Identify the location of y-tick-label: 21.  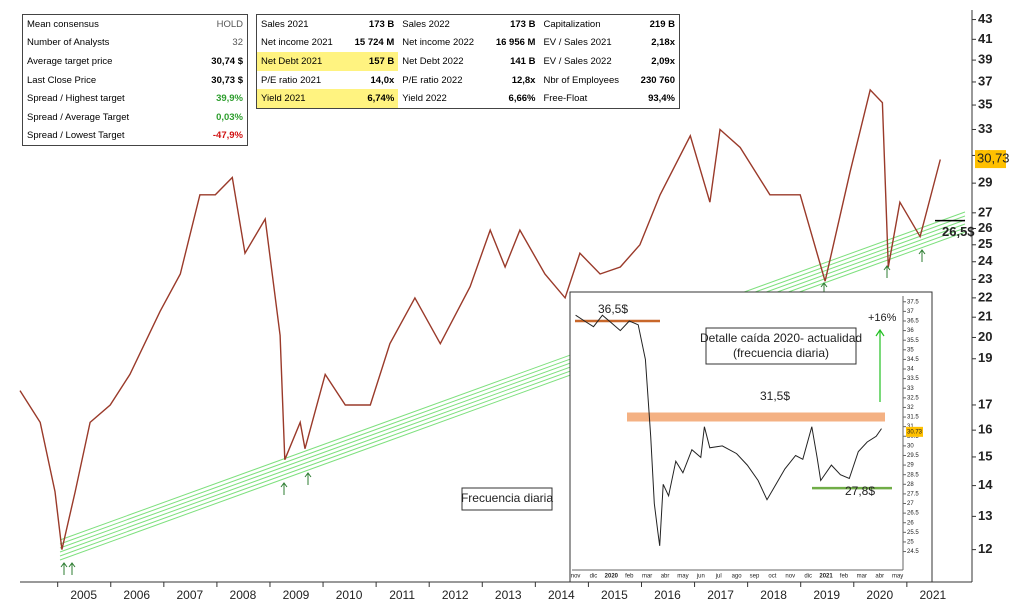
(985, 316).